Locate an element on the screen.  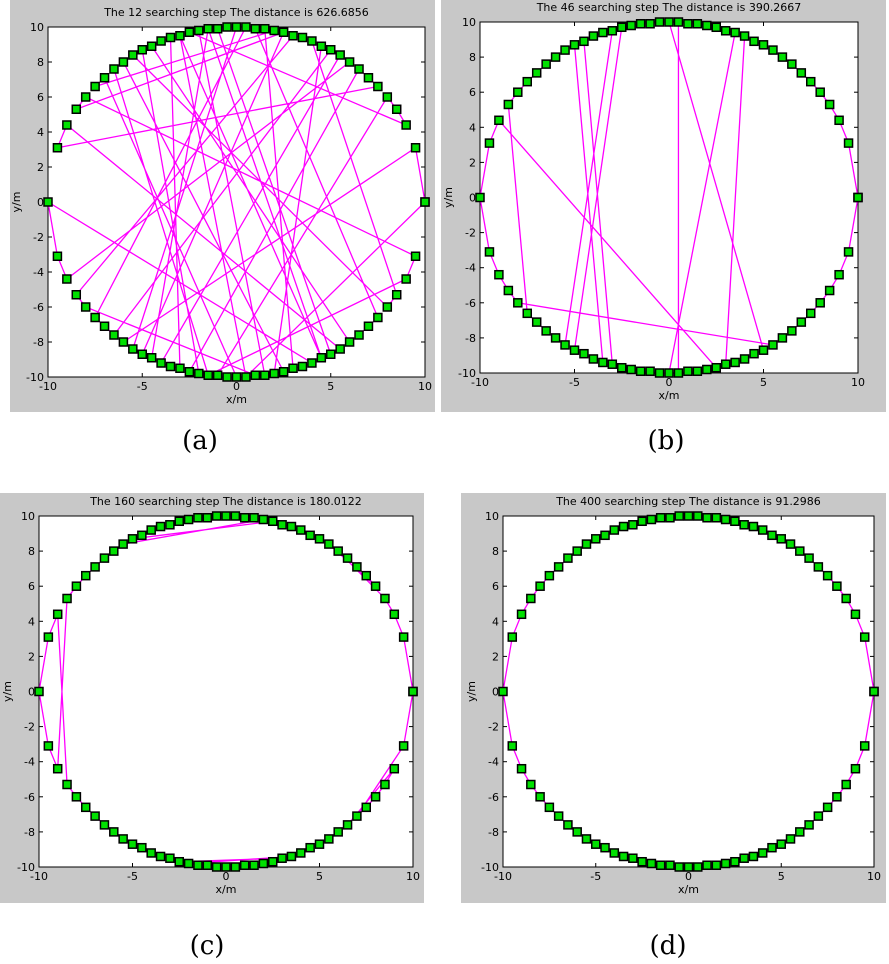
y-axis-label: y/m is located at coordinates (471, 691).